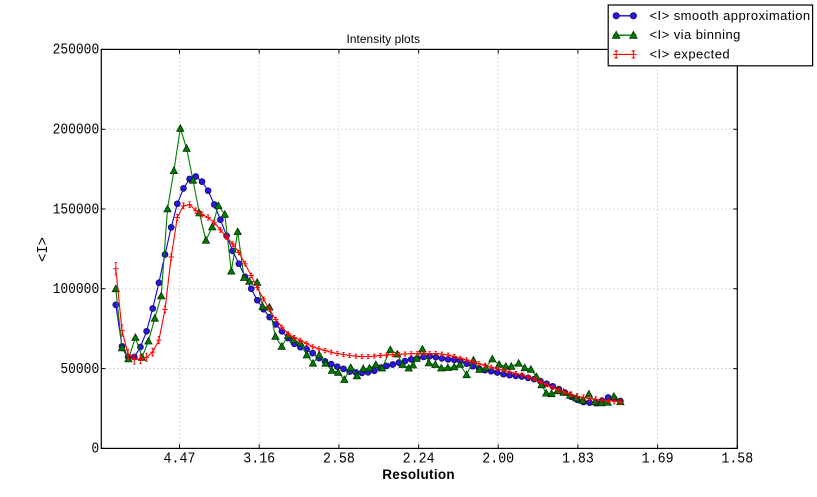 This screenshot has width=817, height=497. What do you see at coordinates (76, 211) in the screenshot?
I see `svg-text: 150000` at bounding box center [76, 211].